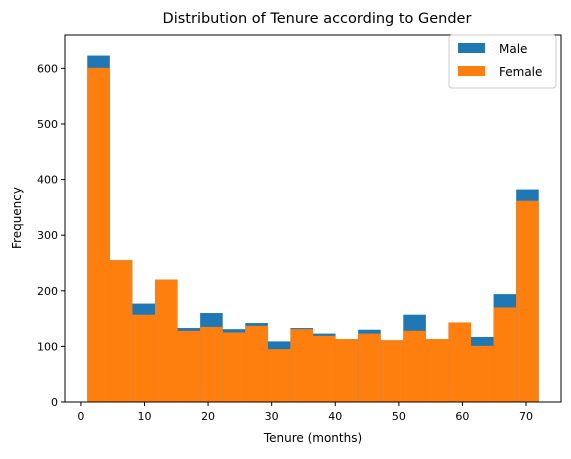  What do you see at coordinates (17, 218) in the screenshot?
I see `y-axis-label: Frequency` at bounding box center [17, 218].